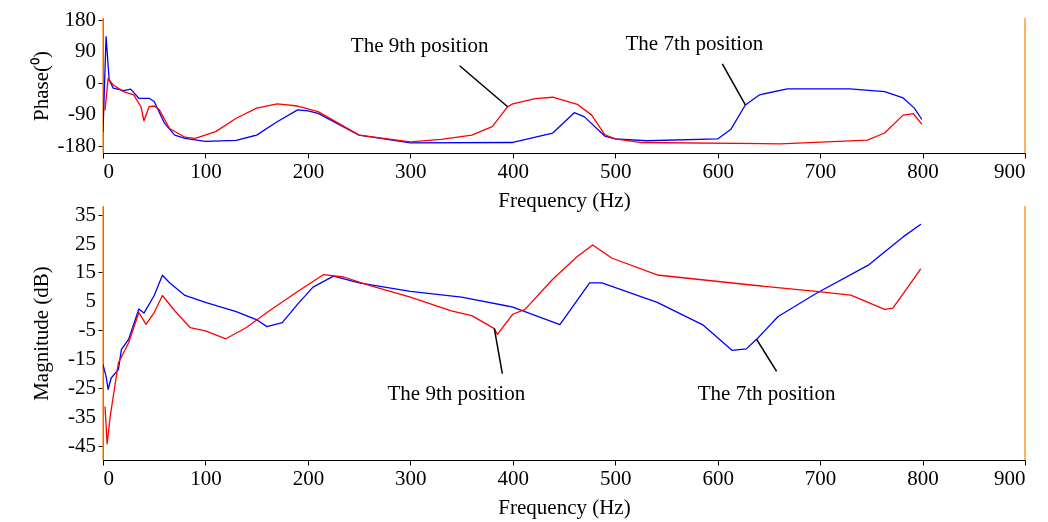 The width and height of the screenshot is (1048, 522). What do you see at coordinates (82, 444) in the screenshot?
I see `y-tick-label: -45` at bounding box center [82, 444].